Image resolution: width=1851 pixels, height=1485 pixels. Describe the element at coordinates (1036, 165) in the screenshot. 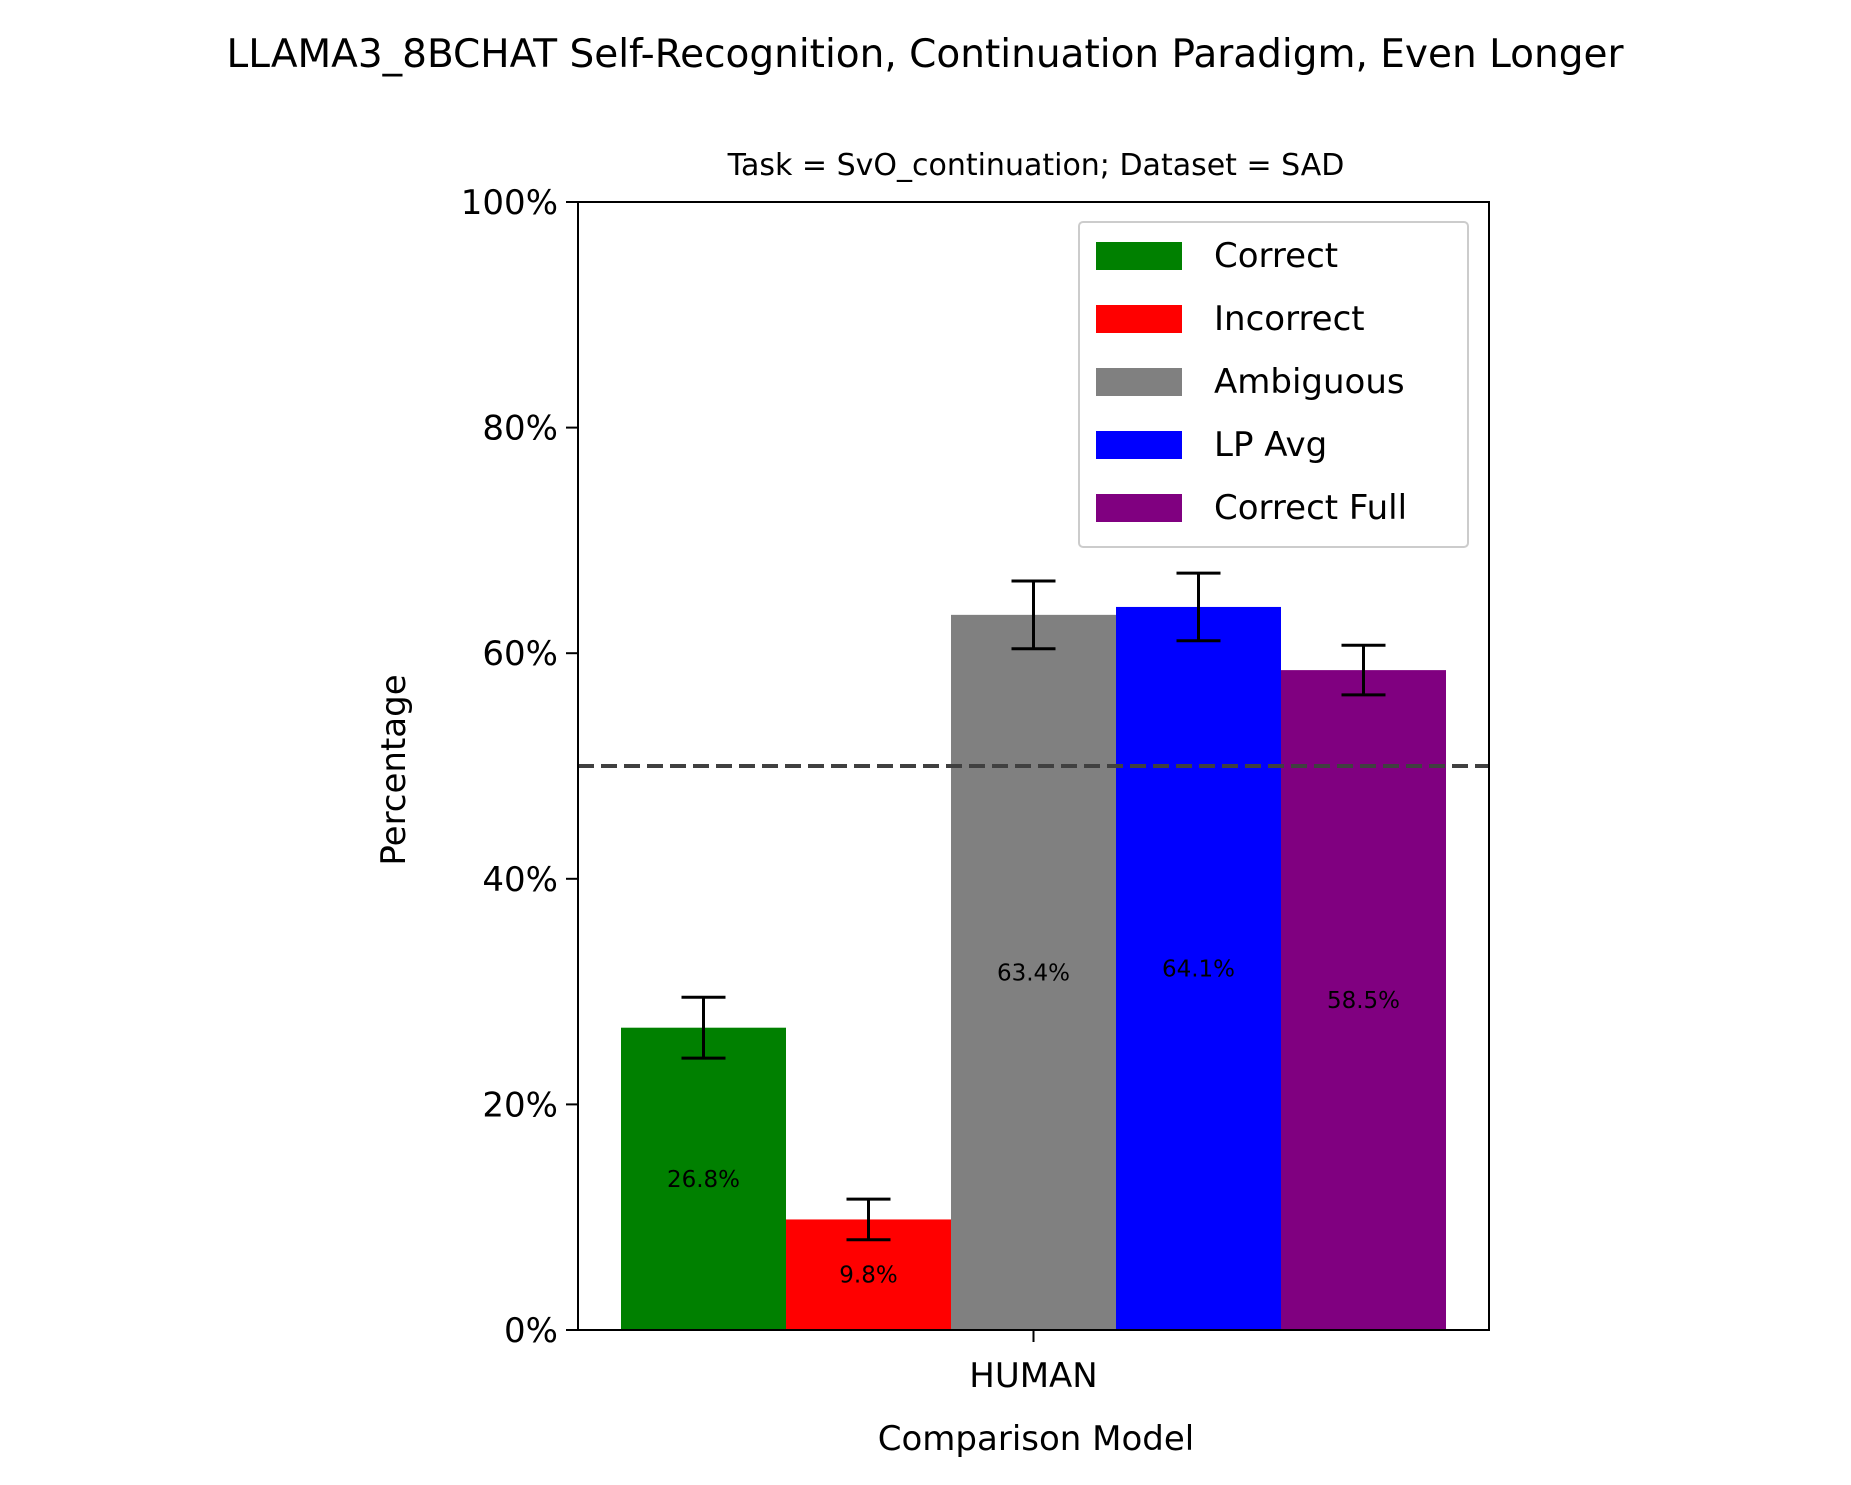

I see `chart-subtitle: Task = SvO_continuation; Dataset = SAD` at that location.